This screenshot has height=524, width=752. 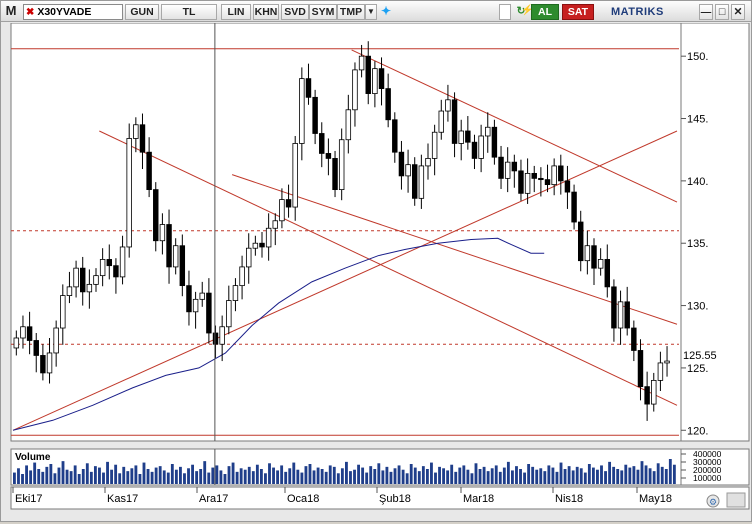 I want to click on refresh-icon: ↻, so click(x=521, y=11).